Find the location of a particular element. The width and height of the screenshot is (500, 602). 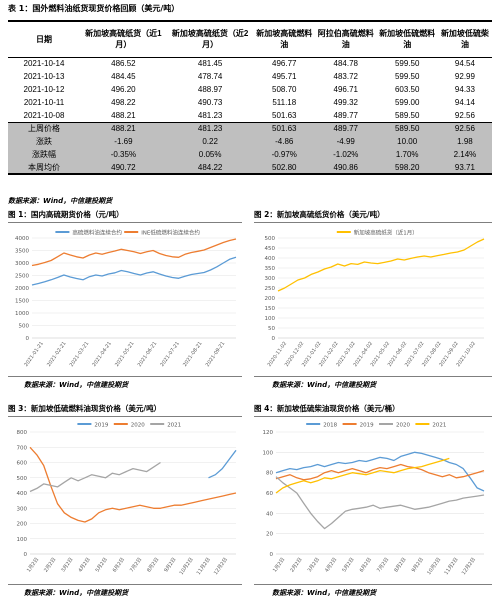

row-date-cell: 2021-10-14 is located at coordinates (44, 64).